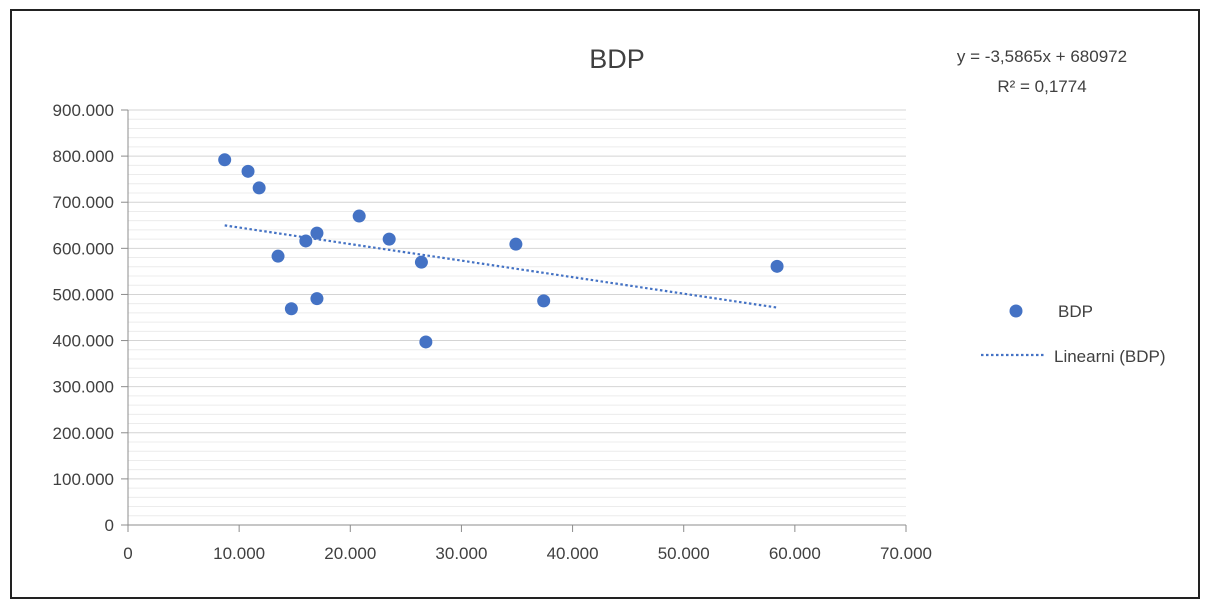 This screenshot has width=1207, height=599. Describe the element at coordinates (617, 59) in the screenshot. I see `chart-title: BDP` at that location.